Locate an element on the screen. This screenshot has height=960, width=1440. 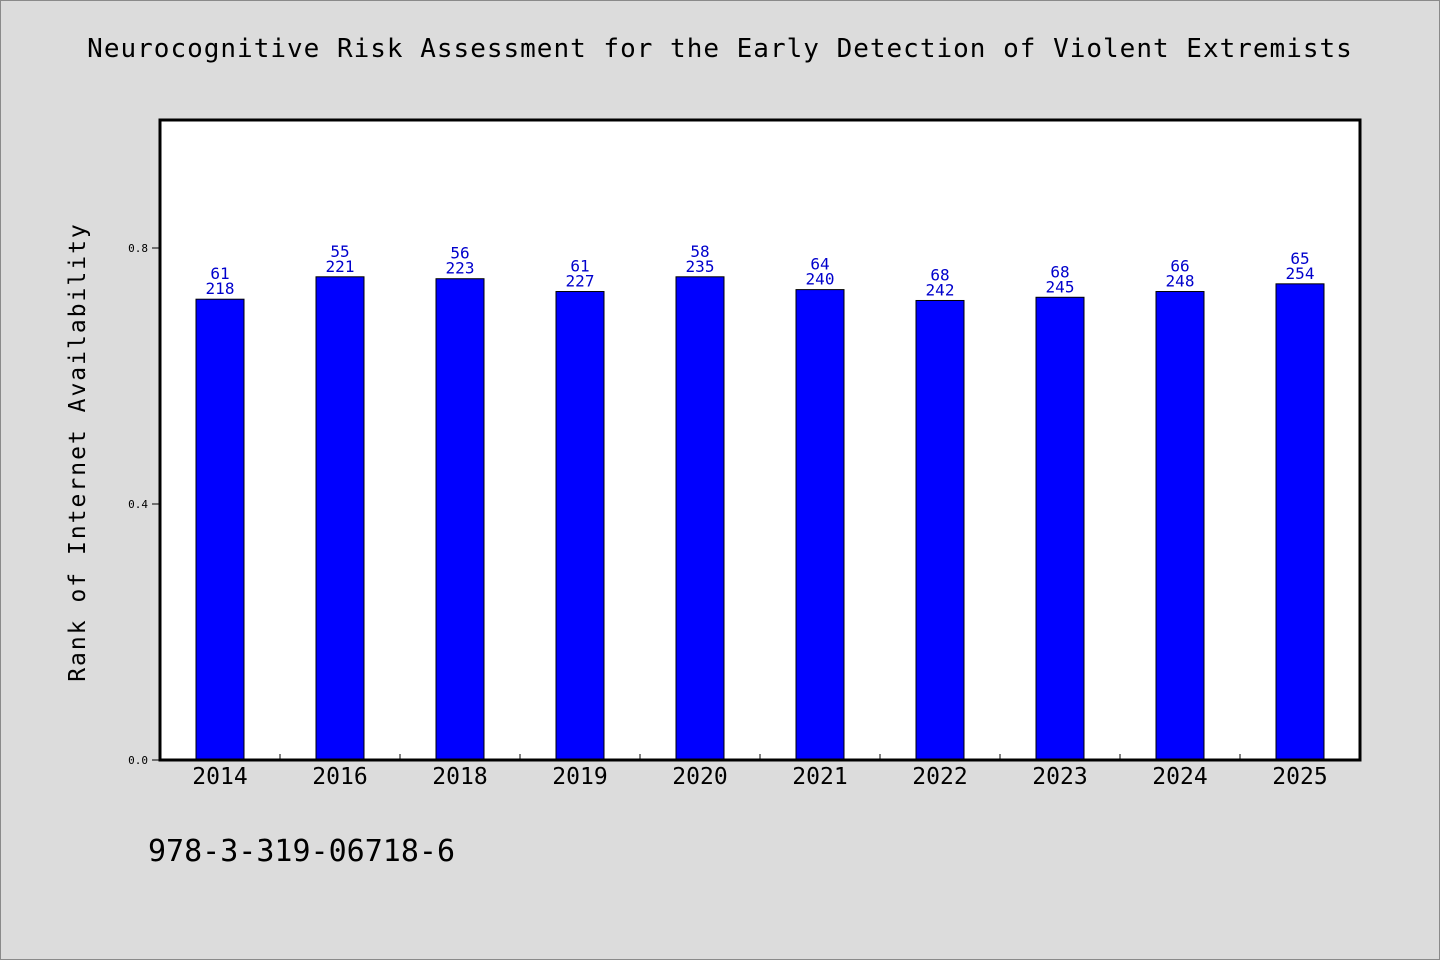
bar-label-top: 56 is located at coordinates (459, 253).